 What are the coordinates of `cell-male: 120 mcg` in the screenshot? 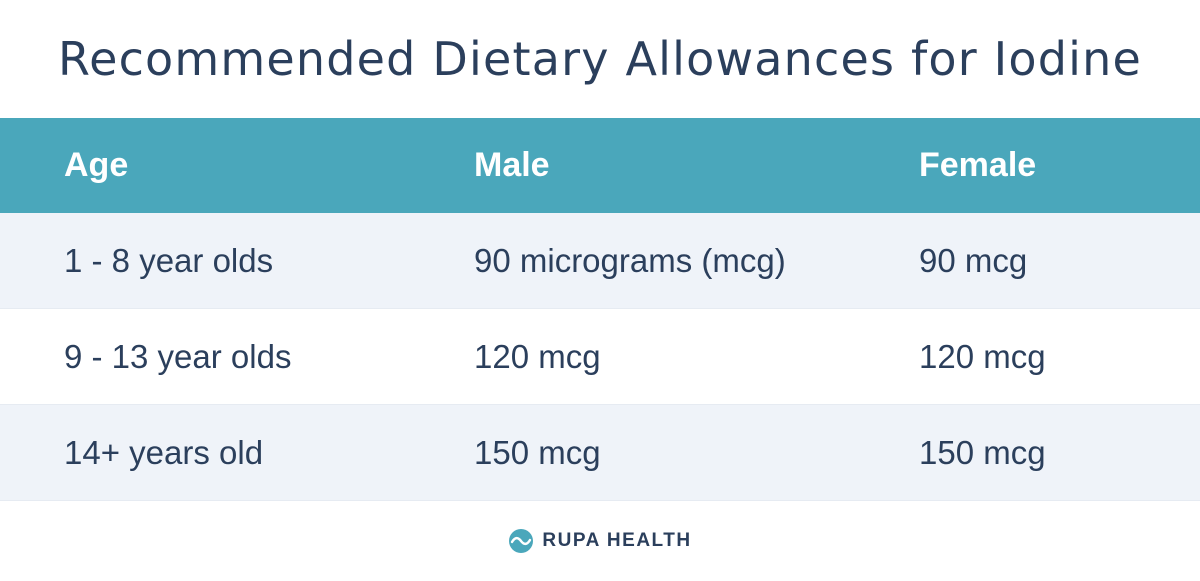 It's located at (537, 356).